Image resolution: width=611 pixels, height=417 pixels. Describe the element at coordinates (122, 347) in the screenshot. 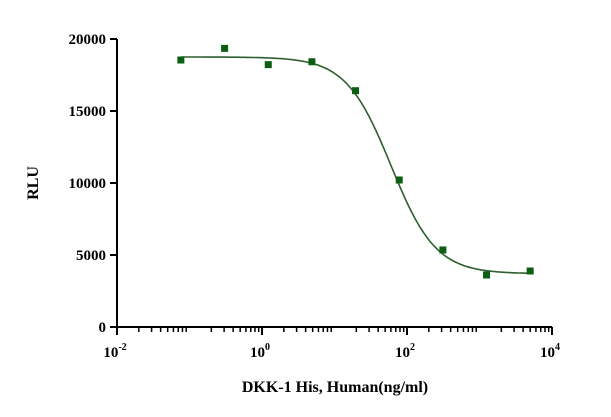

I see `x-tick-exponent: -2` at that location.